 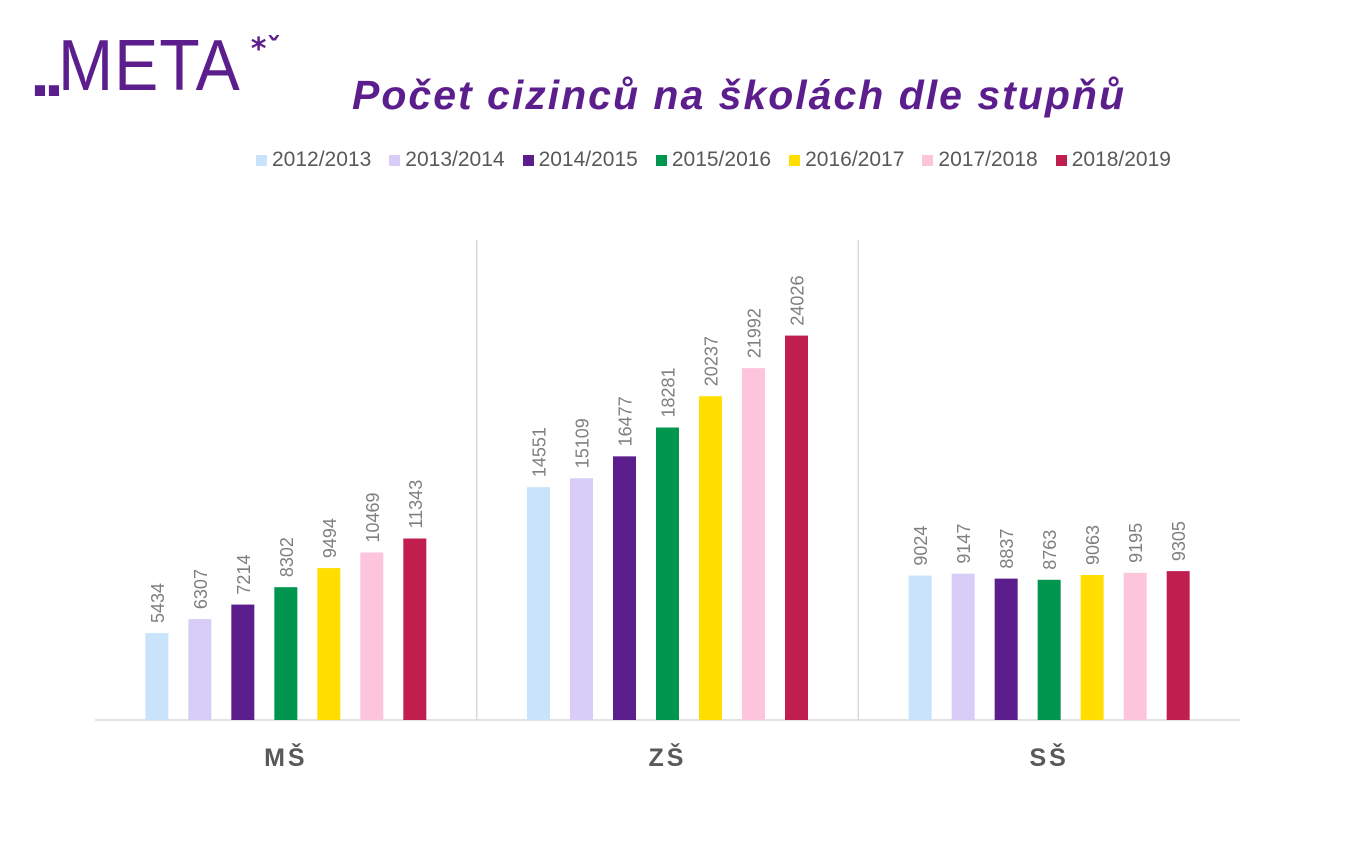 What do you see at coordinates (149, 66) in the screenshot?
I see `logo-text: META` at bounding box center [149, 66].